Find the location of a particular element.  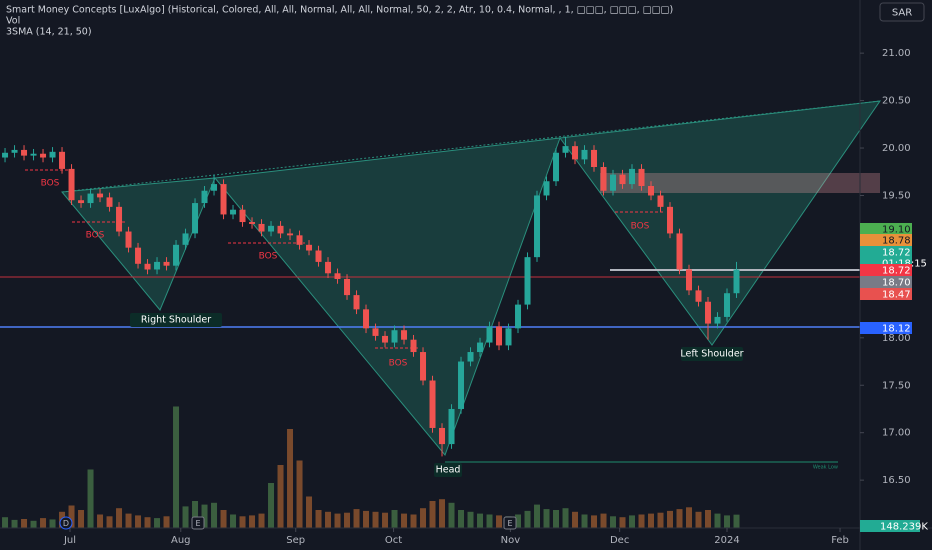

pattern-label: Right Shoulder is located at coordinates (176, 320).